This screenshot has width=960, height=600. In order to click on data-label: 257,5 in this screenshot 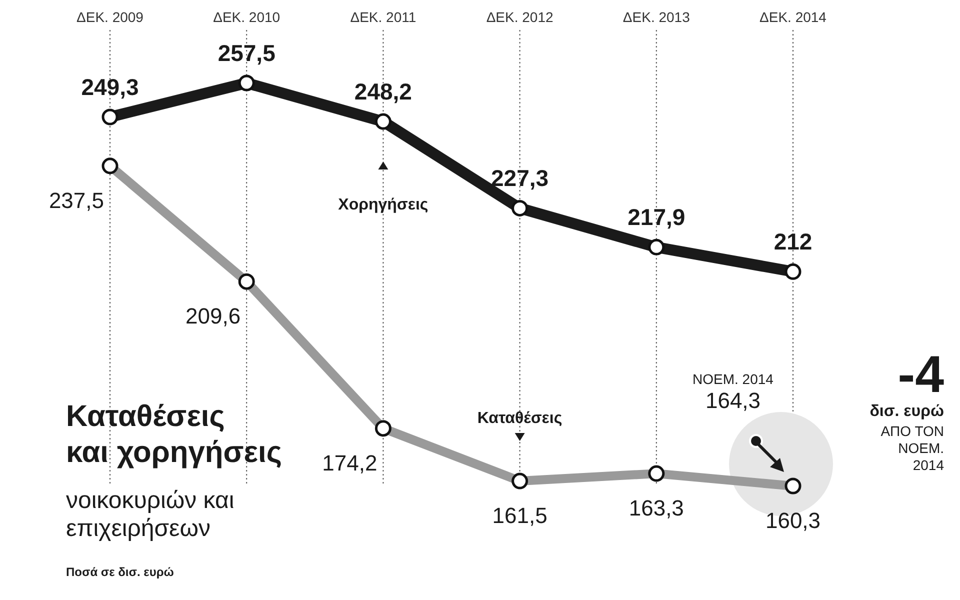, I will do `click(247, 53)`.